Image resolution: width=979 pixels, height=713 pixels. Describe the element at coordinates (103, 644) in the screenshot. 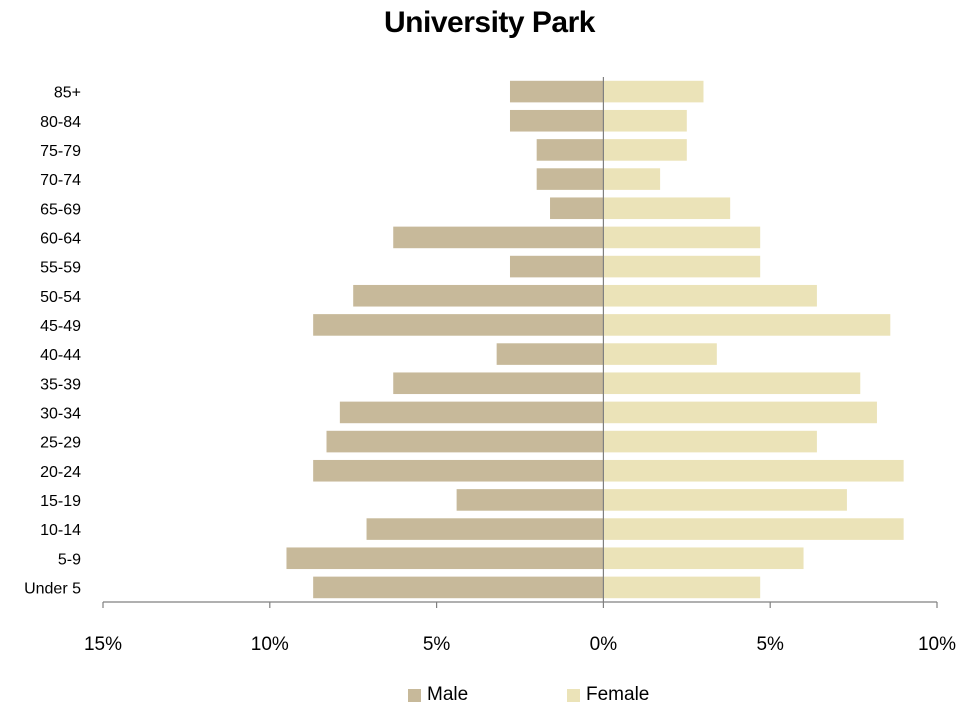

I see `x-tick-label: 15%` at that location.